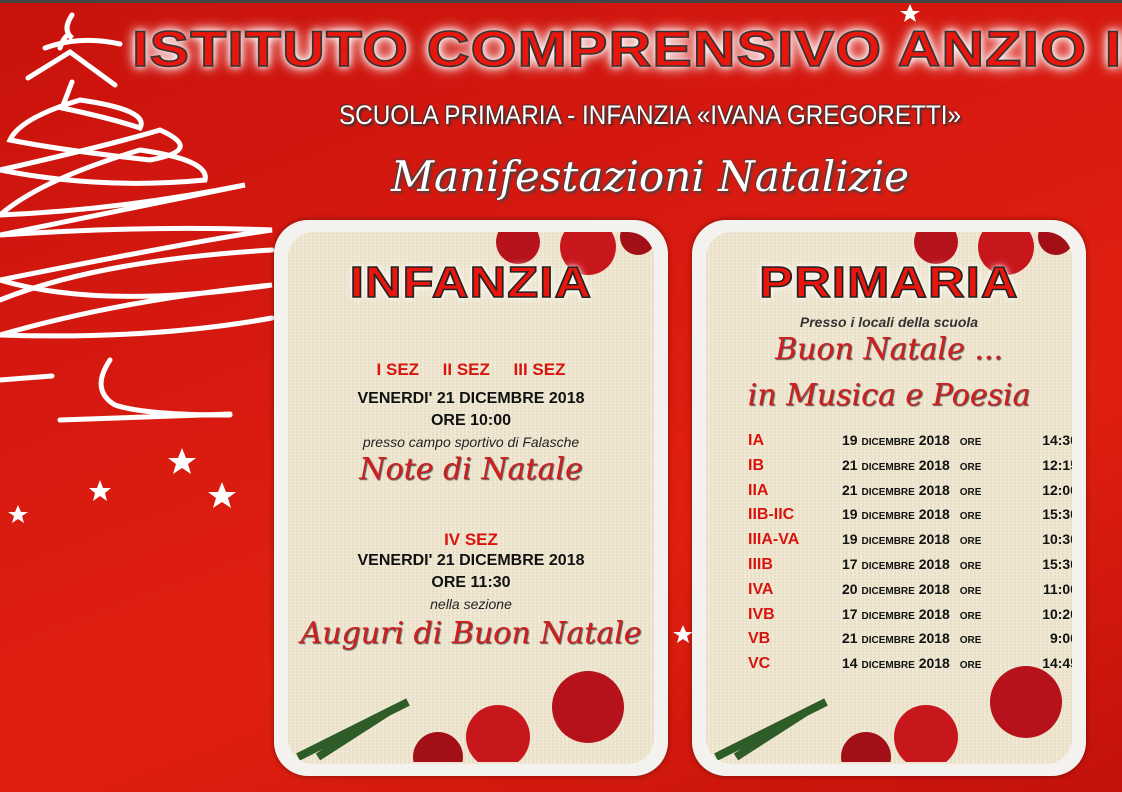  Describe the element at coordinates (758, 490) in the screenshot. I see `class-name: IIA` at that location.